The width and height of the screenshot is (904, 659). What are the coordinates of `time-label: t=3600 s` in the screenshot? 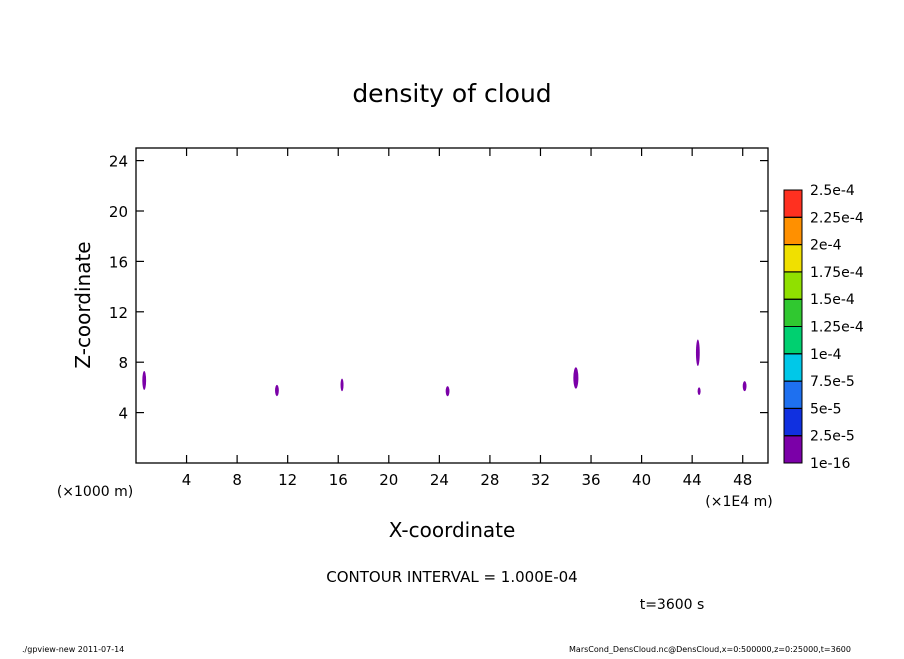 It's located at (672, 605).